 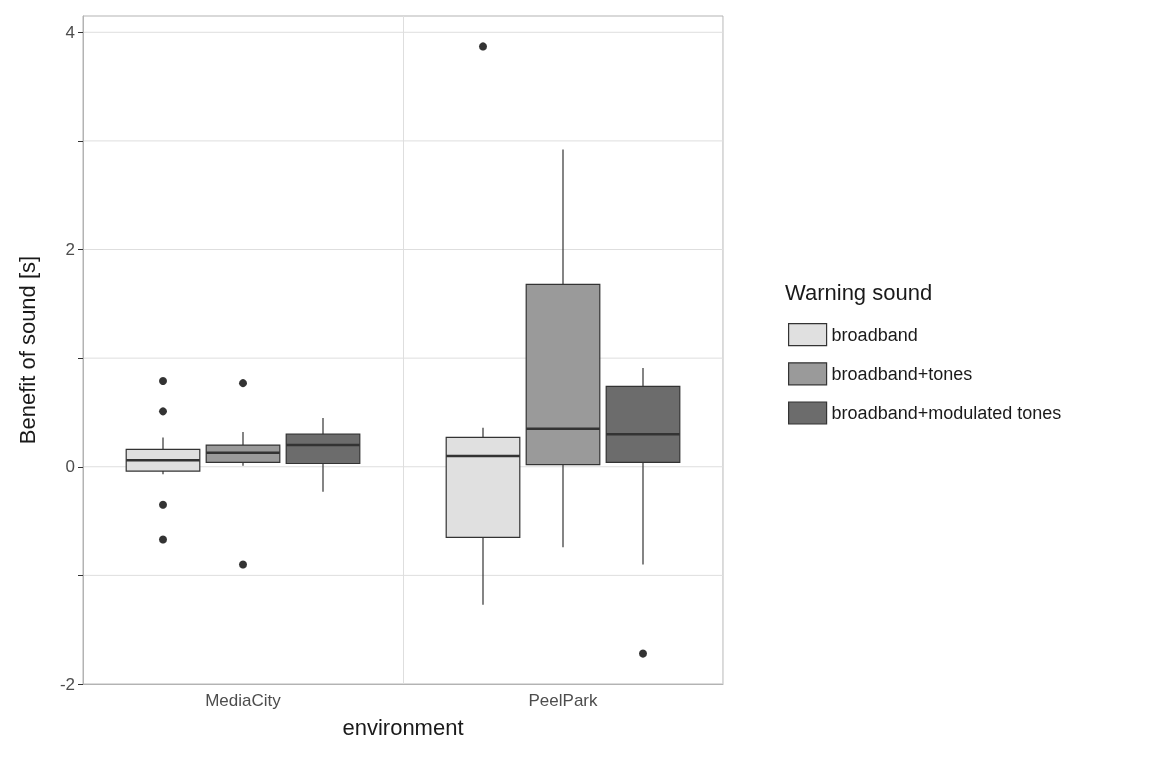 What do you see at coordinates (67, 684) in the screenshot?
I see `y-tick-label: -2` at bounding box center [67, 684].